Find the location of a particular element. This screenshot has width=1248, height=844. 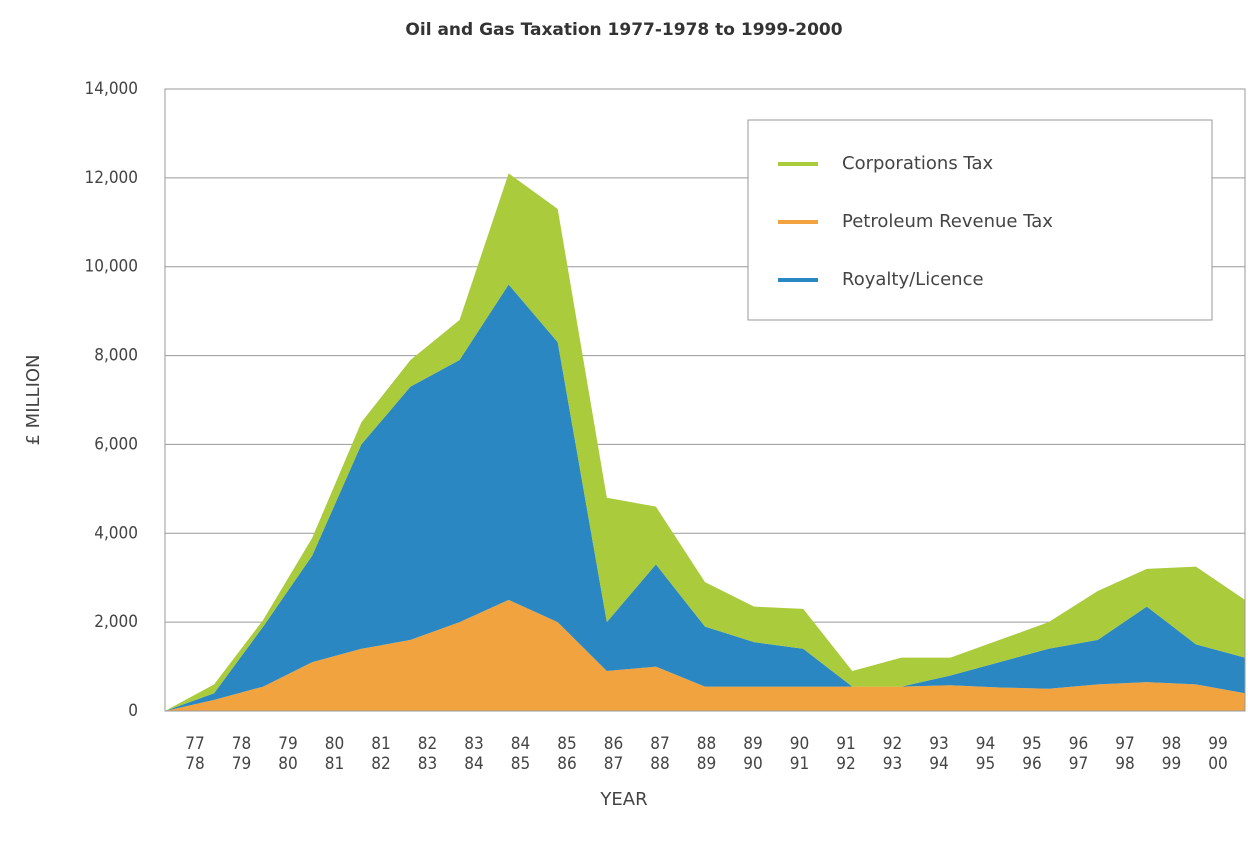

y-tick-label: 14,000 is located at coordinates (112, 89).